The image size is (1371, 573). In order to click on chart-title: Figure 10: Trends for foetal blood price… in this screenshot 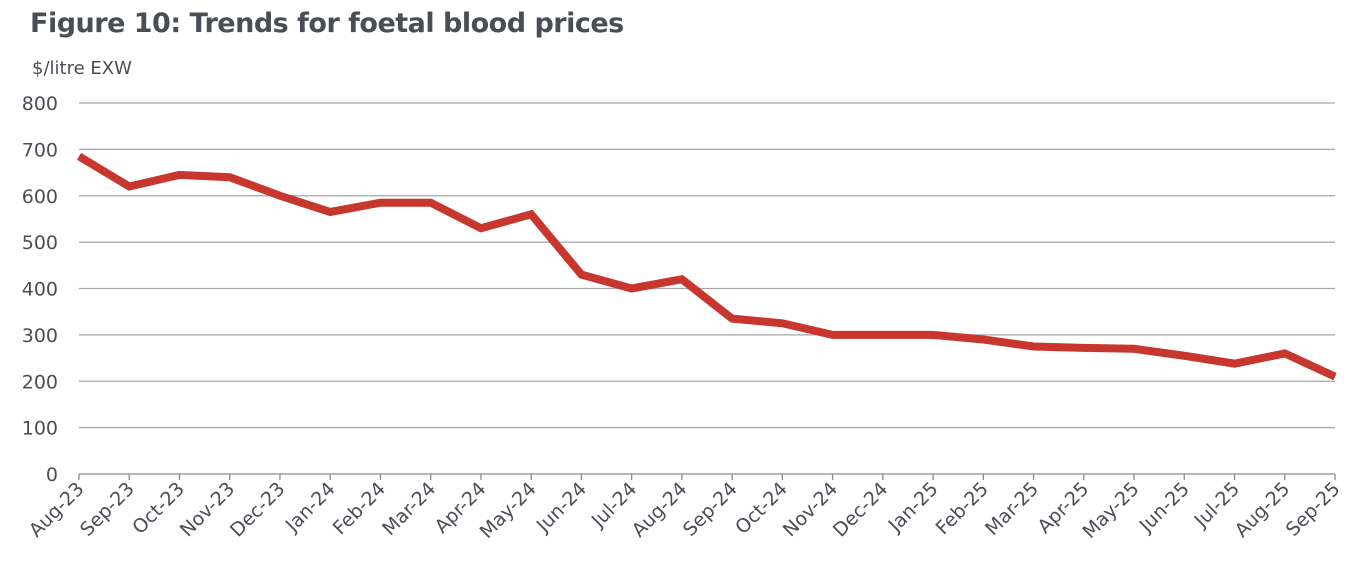, I will do `click(327, 23)`.